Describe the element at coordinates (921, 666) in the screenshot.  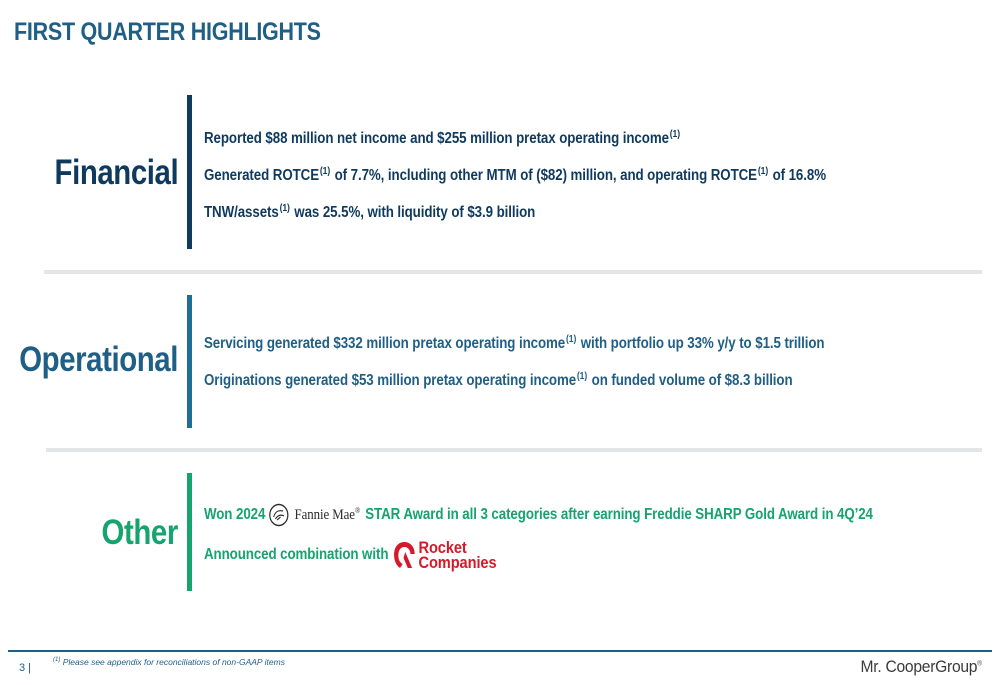
I see `brand-logo: Mr. CooperGroup®` at that location.